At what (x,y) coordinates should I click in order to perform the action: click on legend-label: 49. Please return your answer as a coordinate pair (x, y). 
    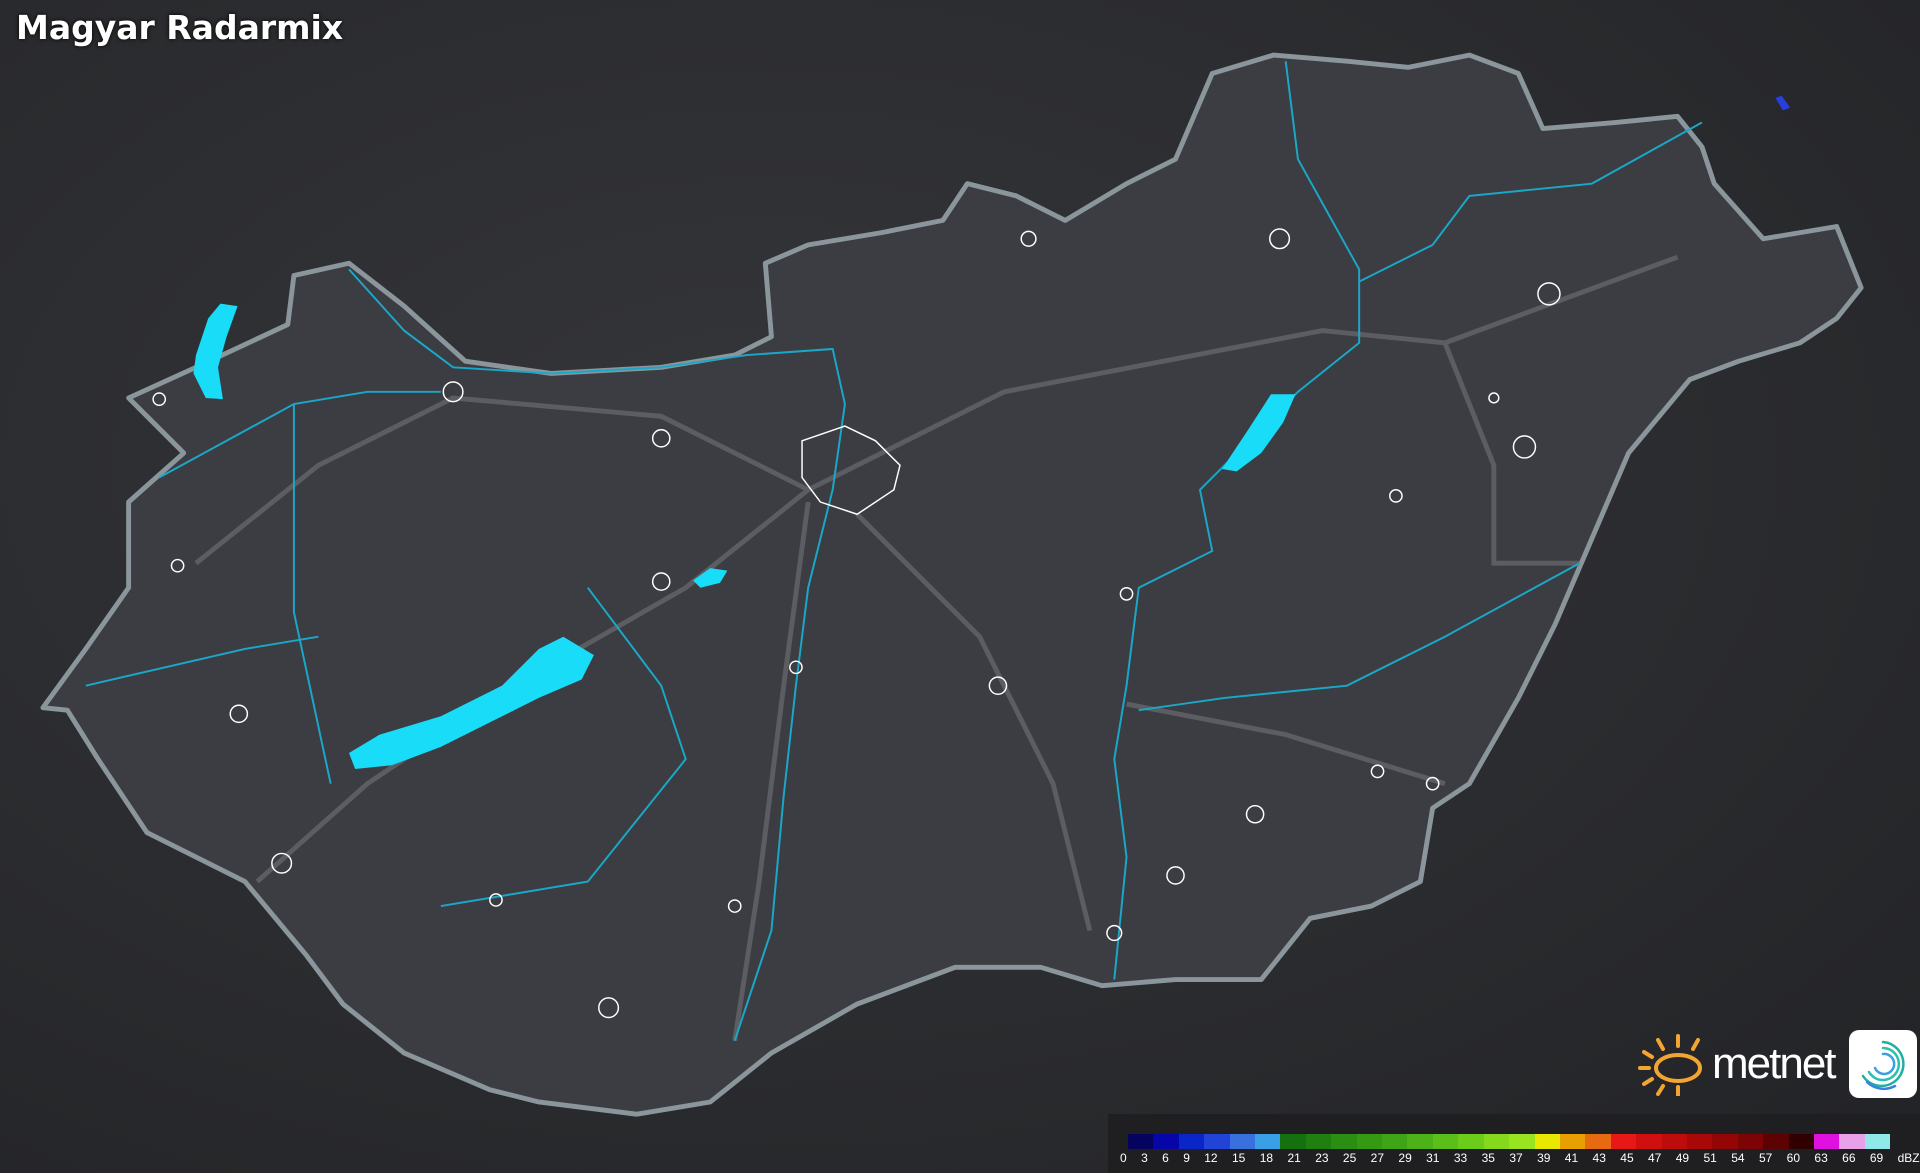
    Looking at the image, I should click on (1682, 1158).